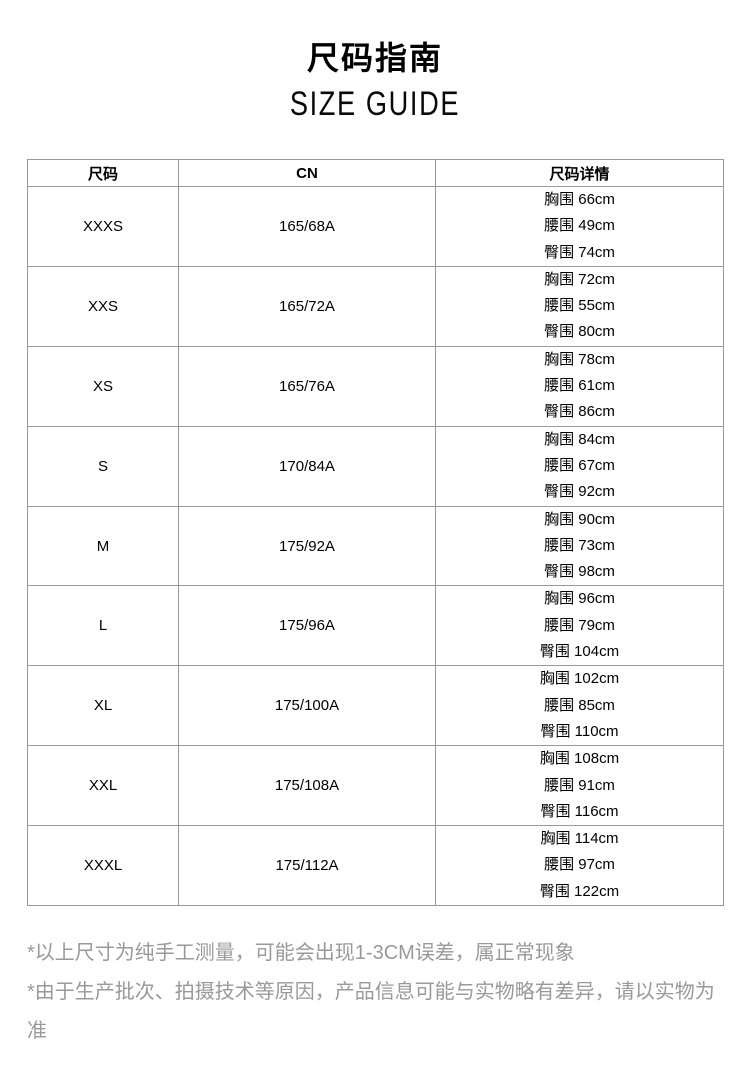 Image resolution: width=750 pixels, height=1070 pixels. I want to click on details-cell: 胸围 90cm 腰围 73cm 臀围 98cm, so click(579, 546).